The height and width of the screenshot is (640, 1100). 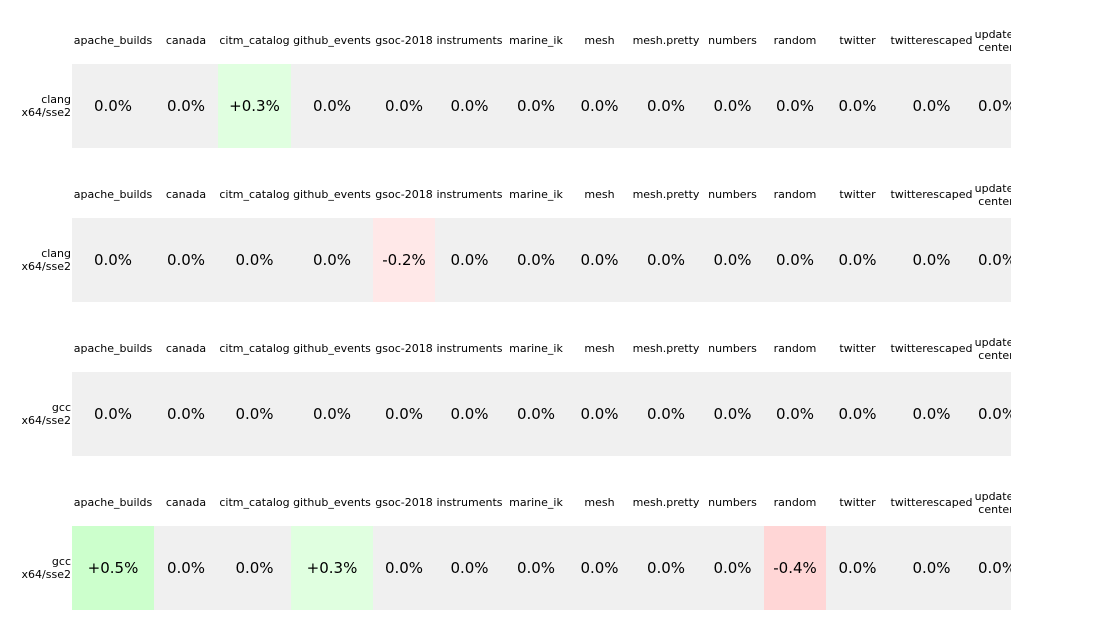 What do you see at coordinates (795, 568) in the screenshot?
I see `cell-value: -0.4%` at bounding box center [795, 568].